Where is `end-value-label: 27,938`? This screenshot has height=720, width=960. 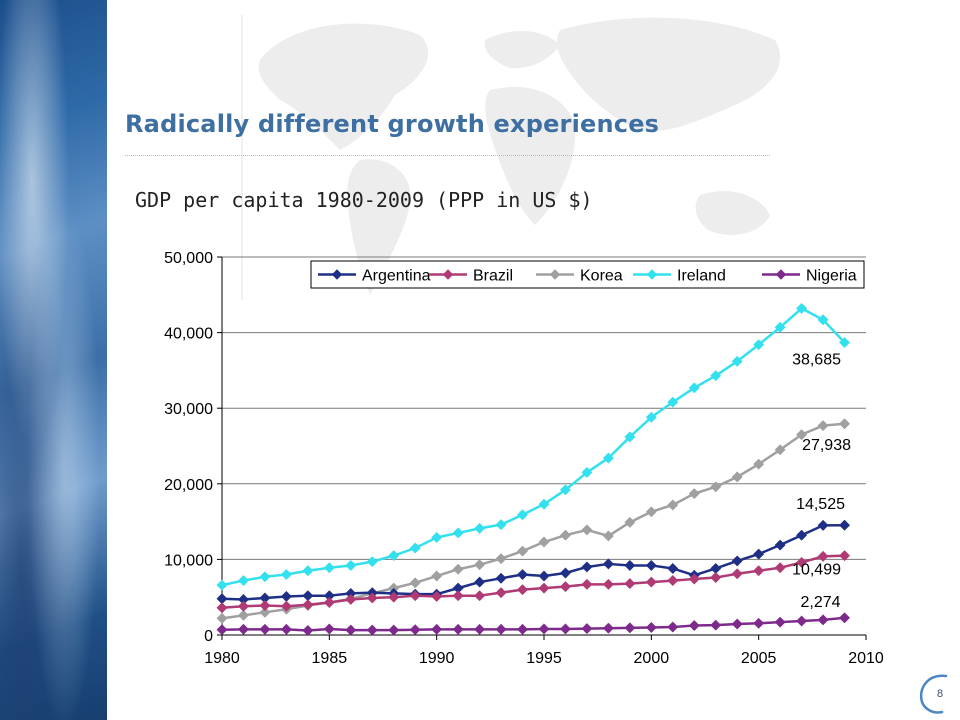 end-value-label: 27,938 is located at coordinates (826, 445).